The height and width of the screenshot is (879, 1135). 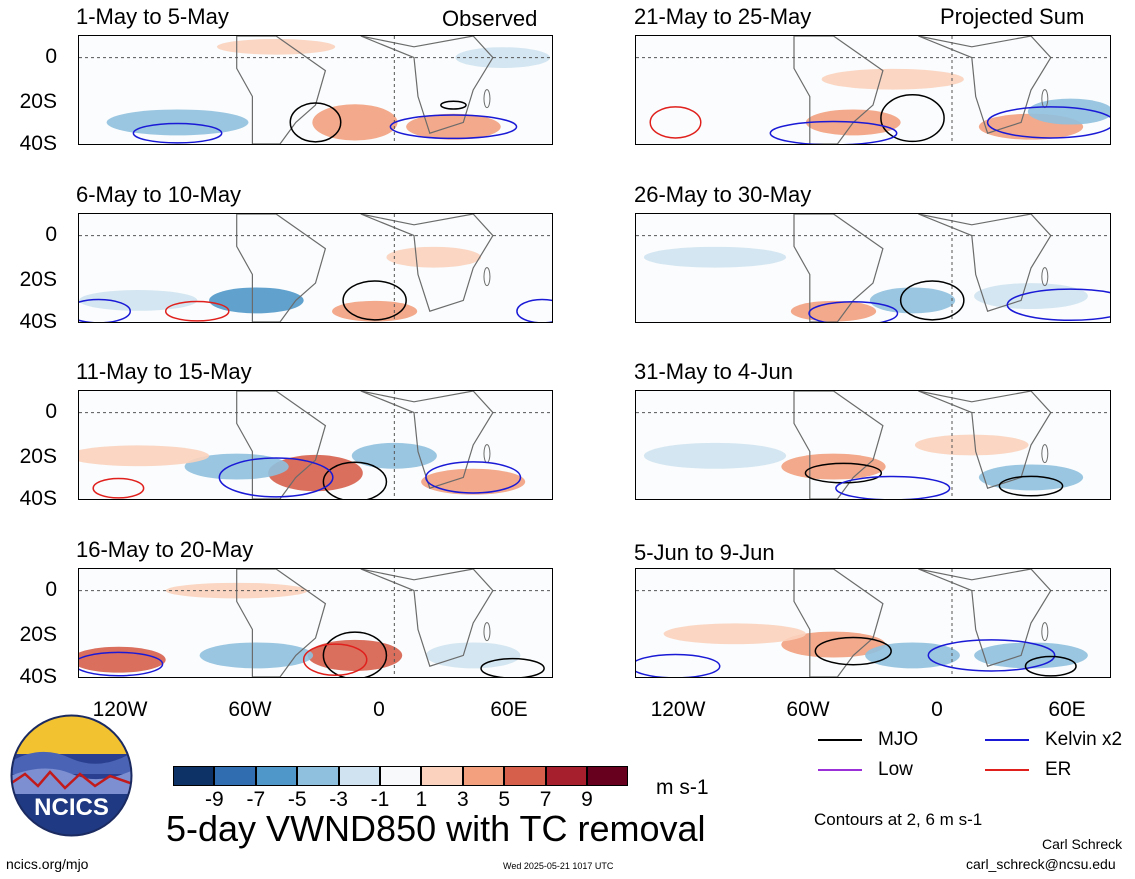 What do you see at coordinates (165, 549) in the screenshot?
I see `panel-title-left-4: 16-May to 20-May` at bounding box center [165, 549].